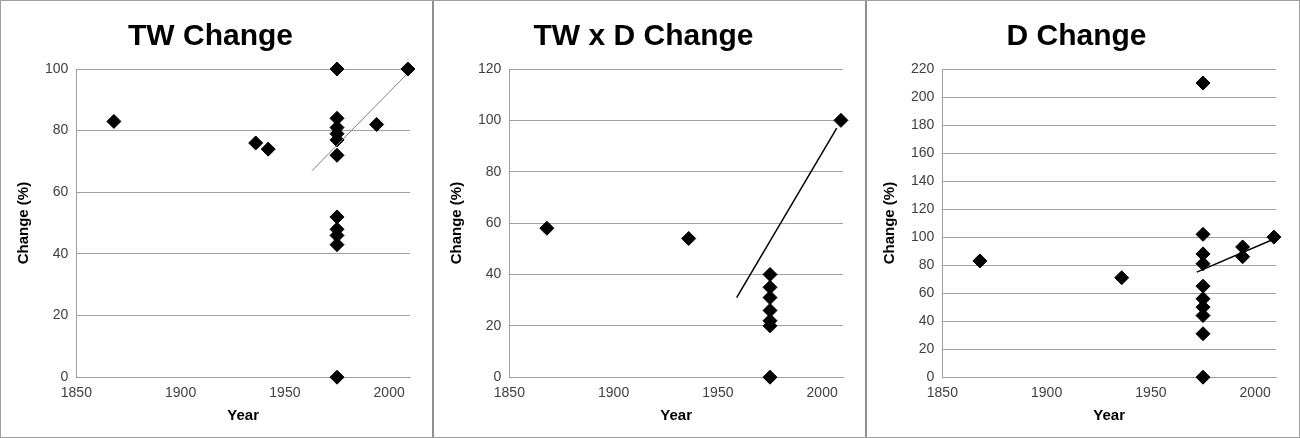 This screenshot has width=1300, height=438. Describe the element at coordinates (923, 123) in the screenshot. I see `y-tick-label: 180` at that location.